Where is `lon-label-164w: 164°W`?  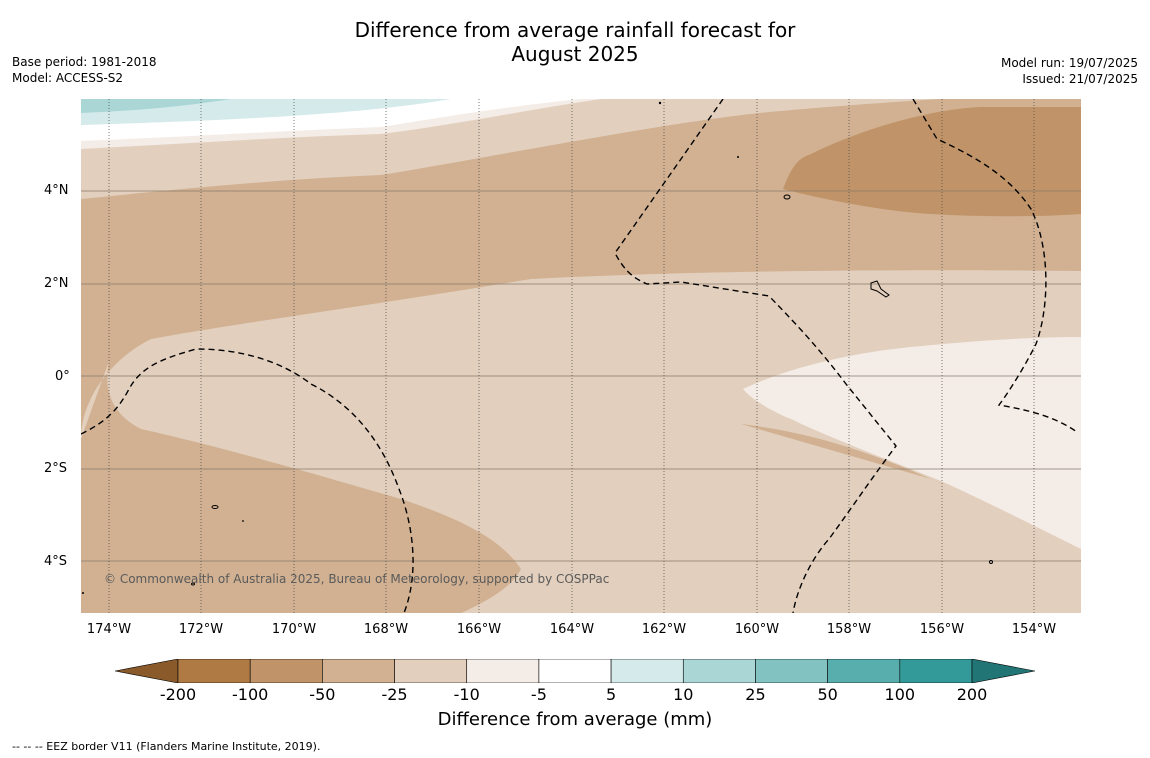
lon-label-164w: 164°W is located at coordinates (572, 629).